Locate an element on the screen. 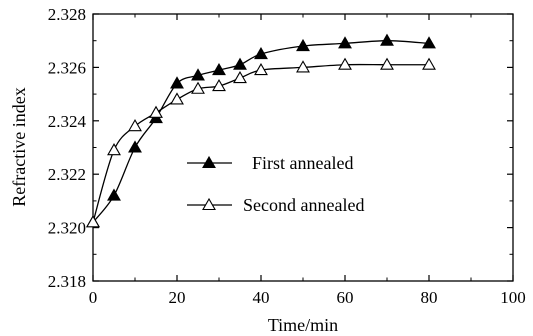 The height and width of the screenshot is (336, 533). legend-filled-triangle-marker is located at coordinates (209, 162).